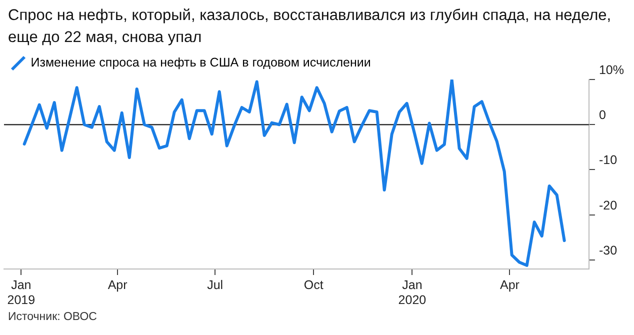 This screenshot has height=335, width=634. Describe the element at coordinates (608, 160) in the screenshot. I see `y-tick-label: -10` at that location.